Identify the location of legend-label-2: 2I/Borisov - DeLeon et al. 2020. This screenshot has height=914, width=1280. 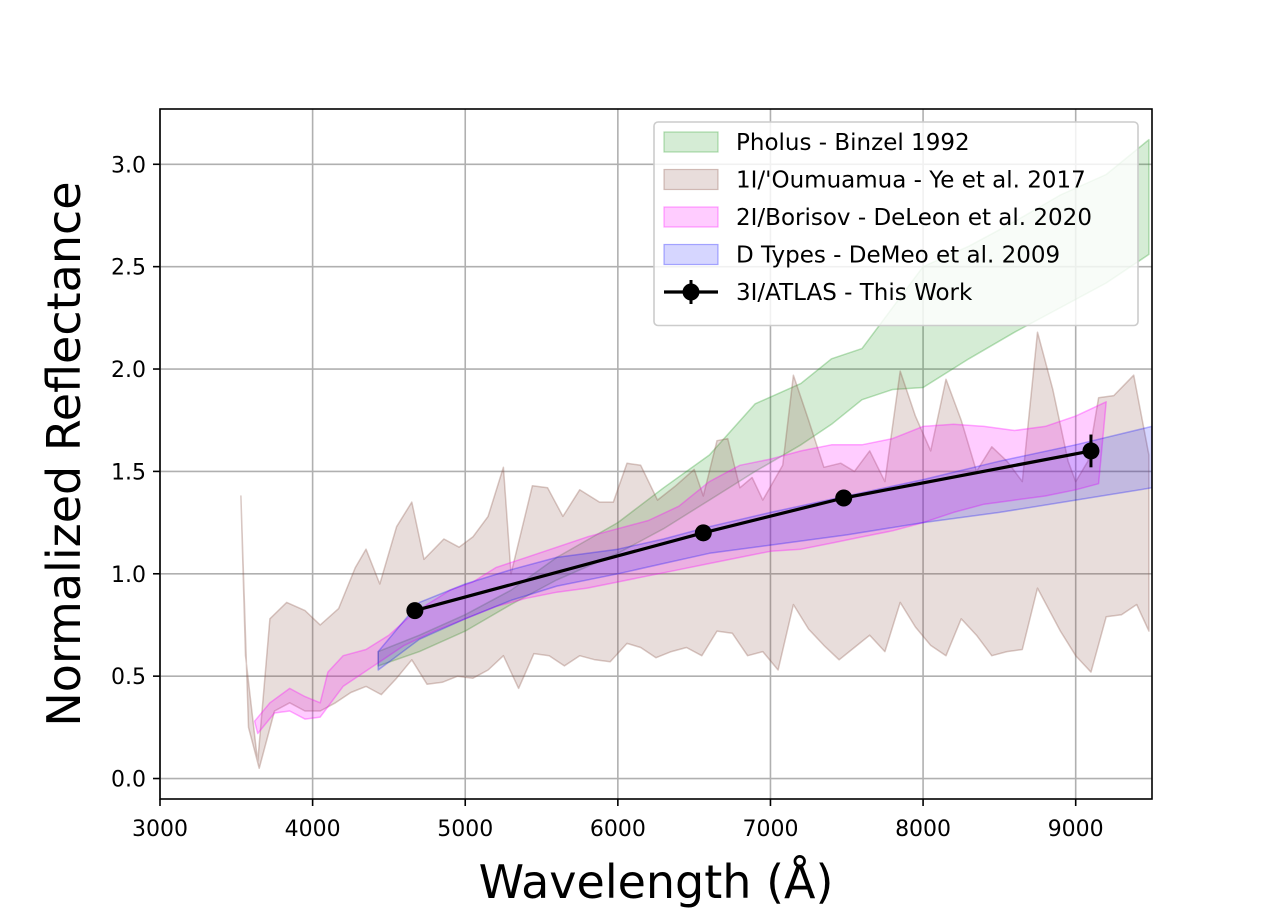
(914, 218).